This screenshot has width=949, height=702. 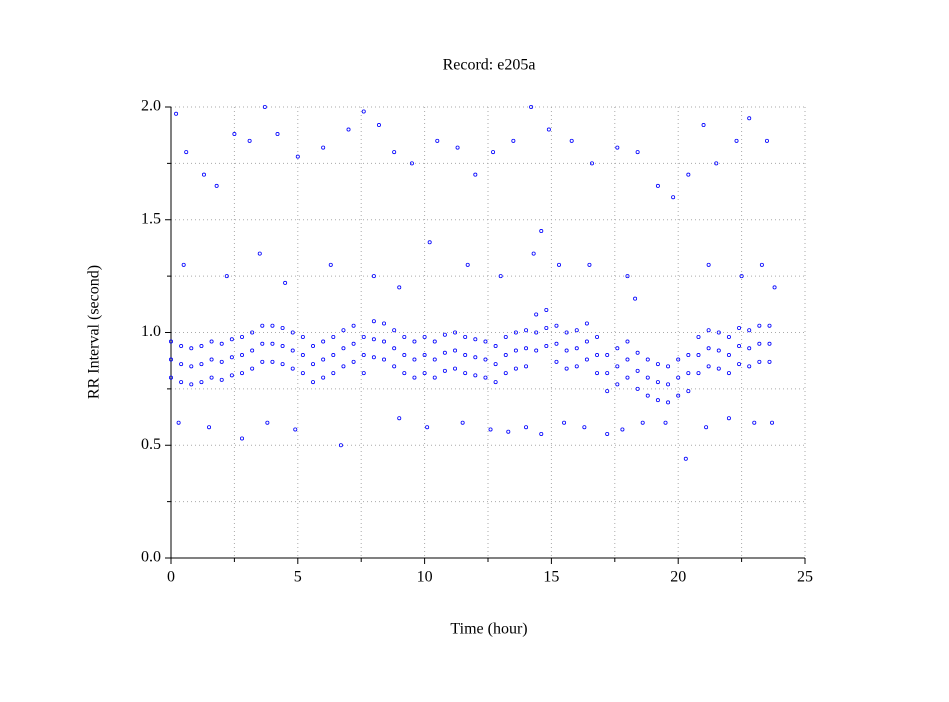 I want to click on x-tick-label: 25, so click(x=805, y=577).